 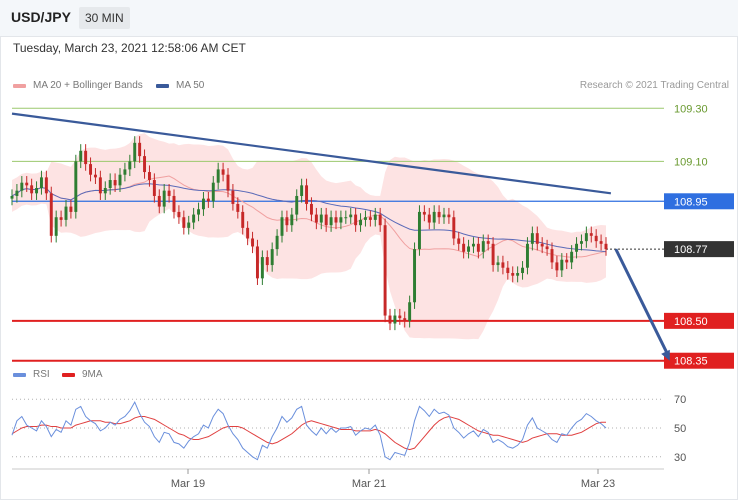 I want to click on legend-ma50: MA 50, so click(x=180, y=85).